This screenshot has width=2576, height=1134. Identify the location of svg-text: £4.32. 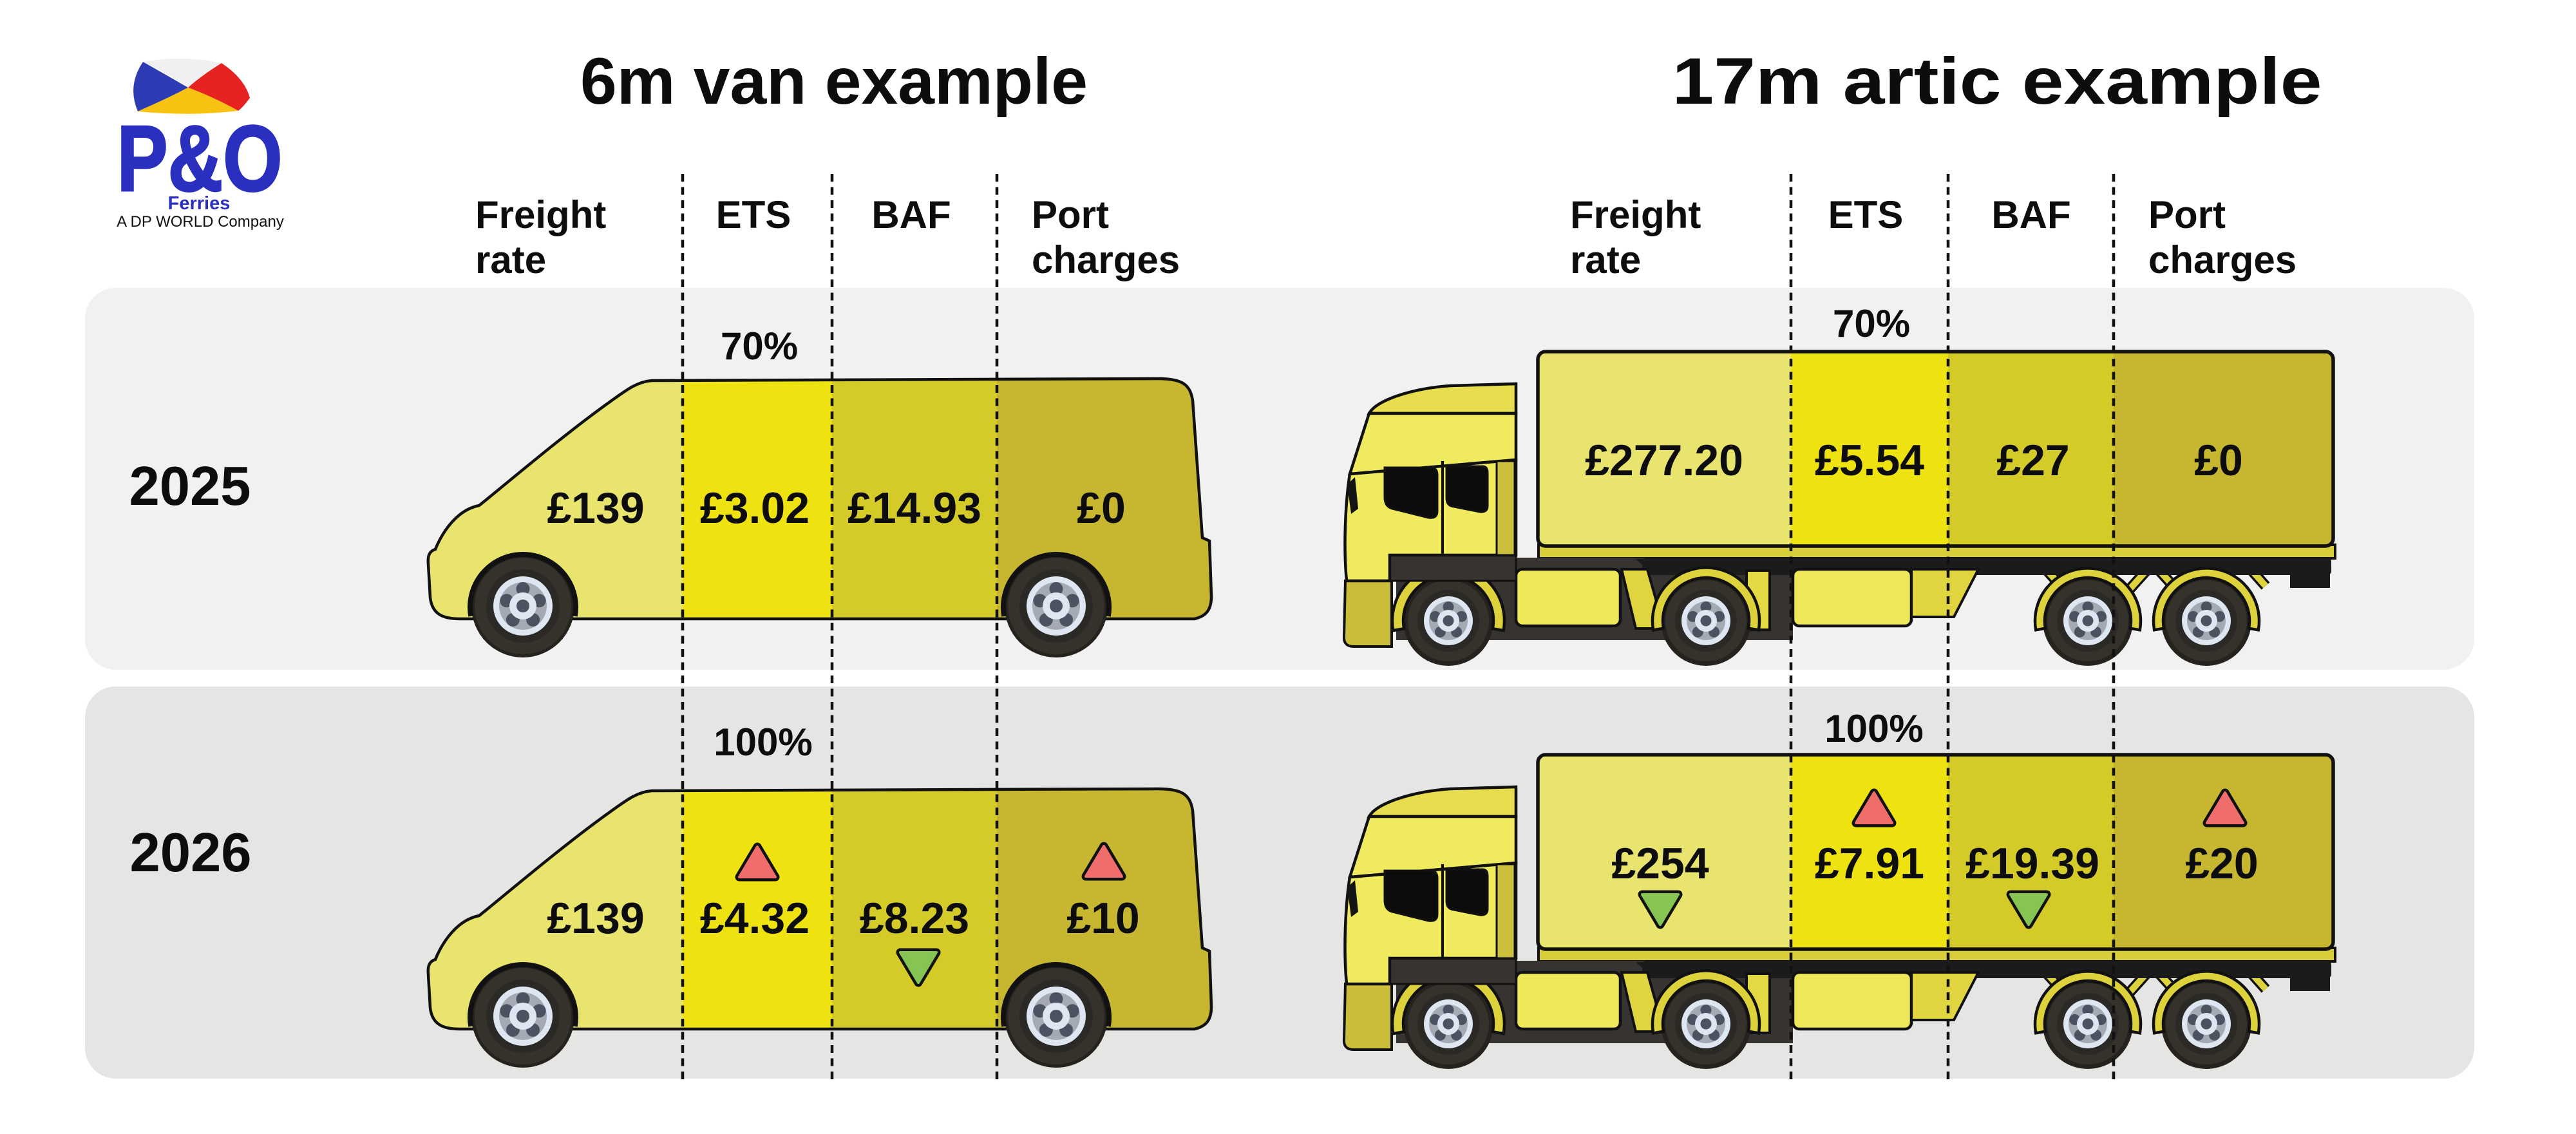
(755, 918).